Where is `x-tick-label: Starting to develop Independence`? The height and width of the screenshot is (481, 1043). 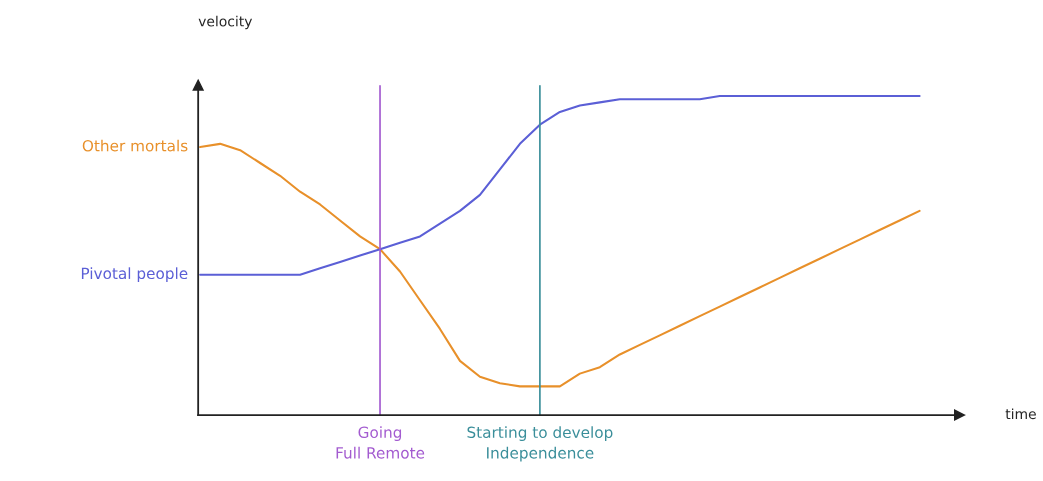 x-tick-label: Starting to develop Independence is located at coordinates (540, 444).